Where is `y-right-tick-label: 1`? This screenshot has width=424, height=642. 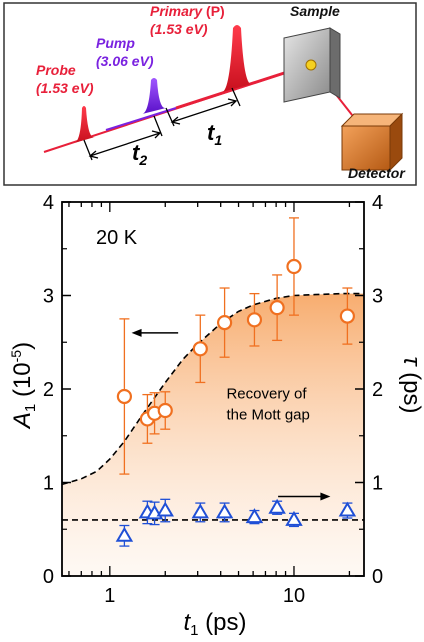 y-right-tick-label: 1 is located at coordinates (377, 484).